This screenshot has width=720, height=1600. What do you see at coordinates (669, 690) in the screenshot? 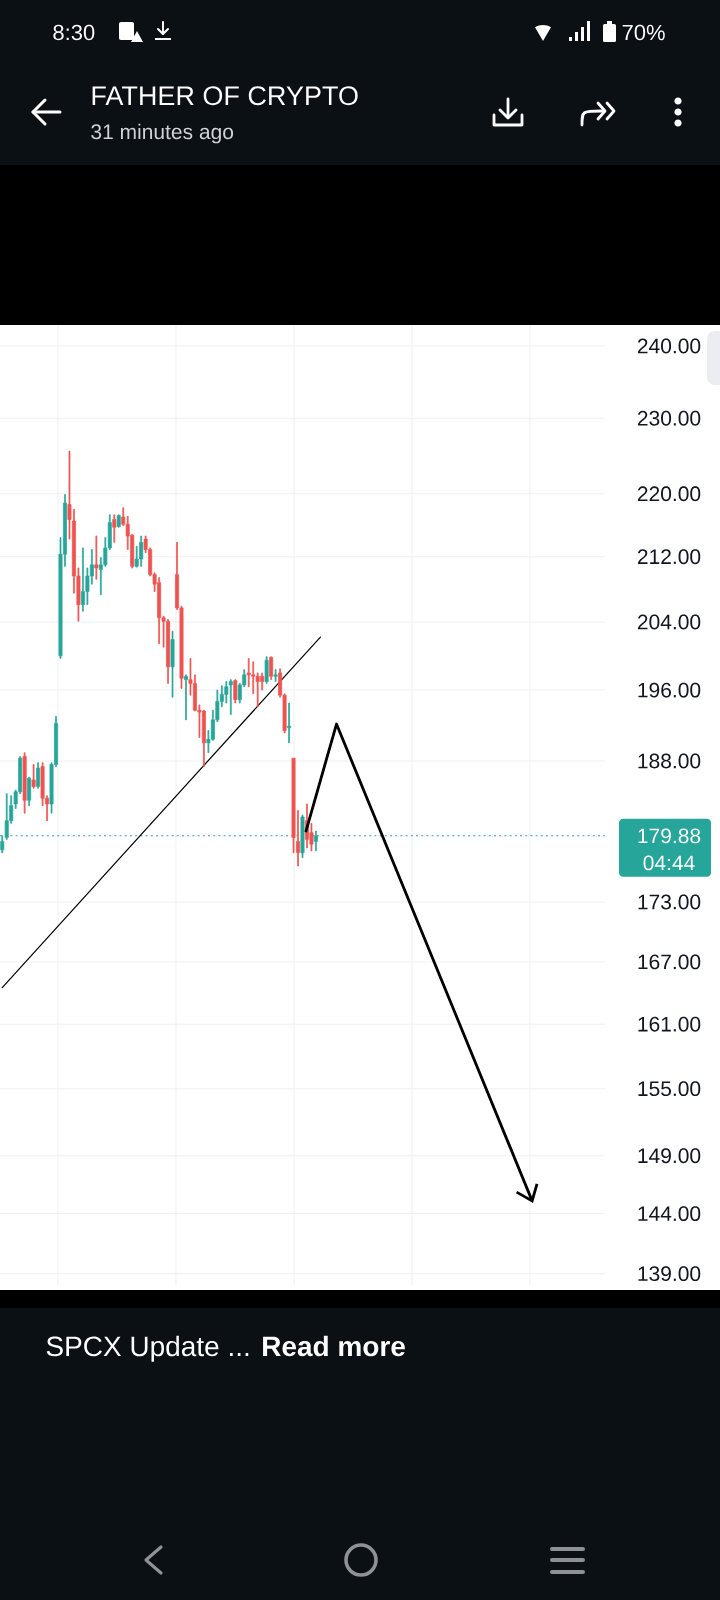
I see `y-tick-label: 196.00` at bounding box center [669, 690].